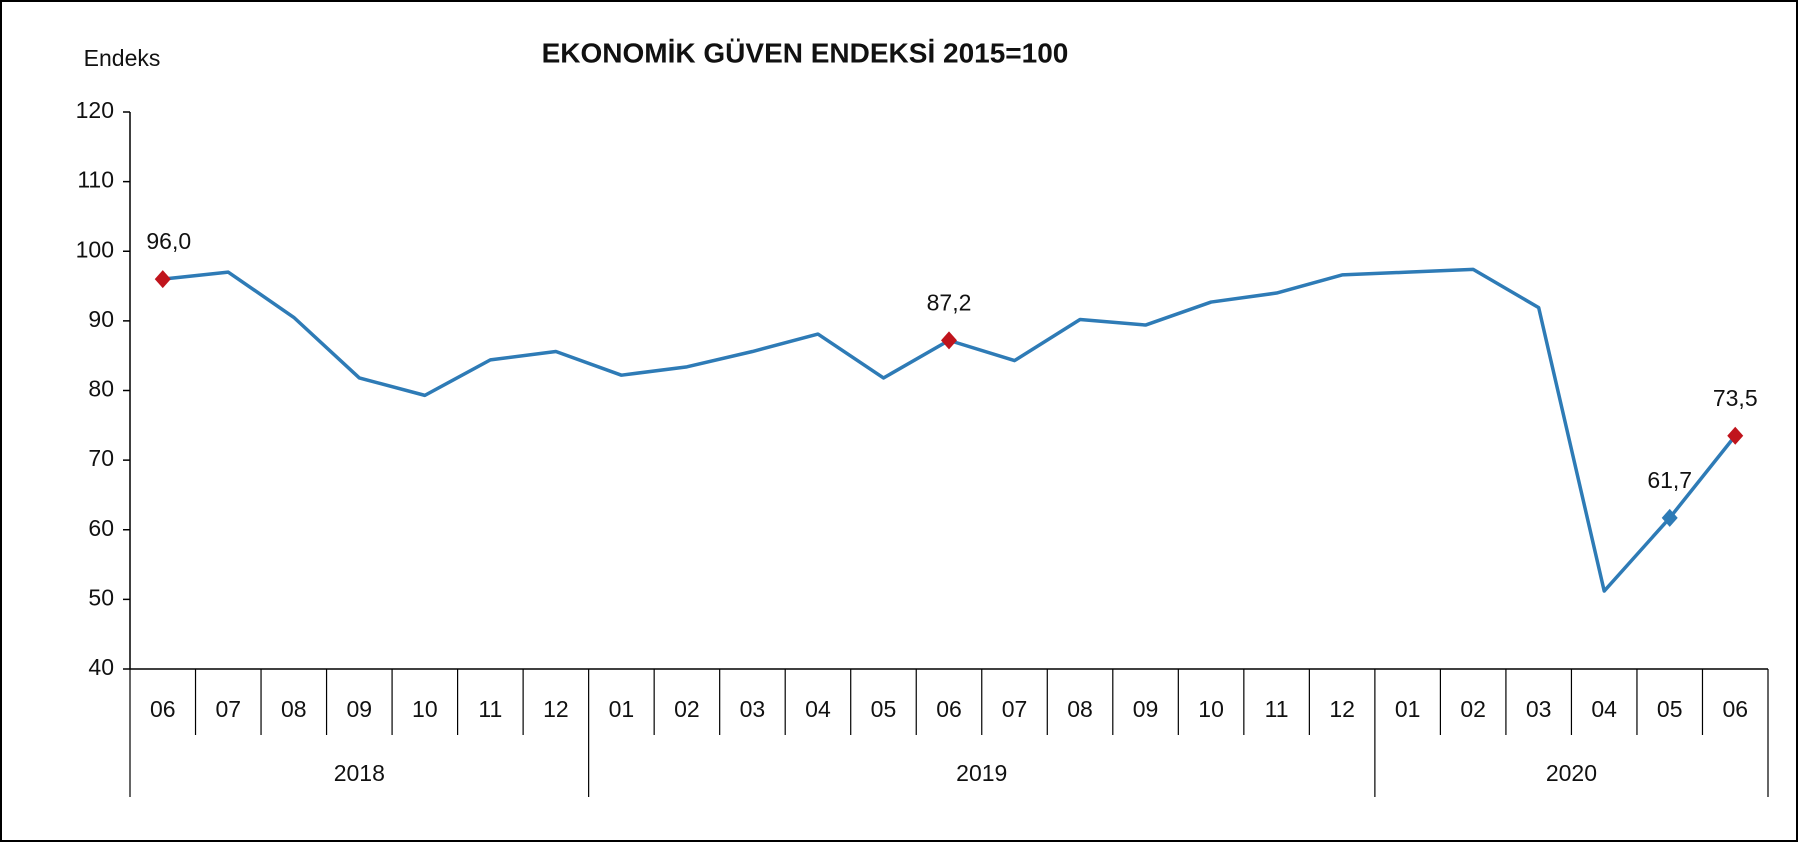  What do you see at coordinates (101, 319) in the screenshot?
I see `y-tick-label: 90` at bounding box center [101, 319].